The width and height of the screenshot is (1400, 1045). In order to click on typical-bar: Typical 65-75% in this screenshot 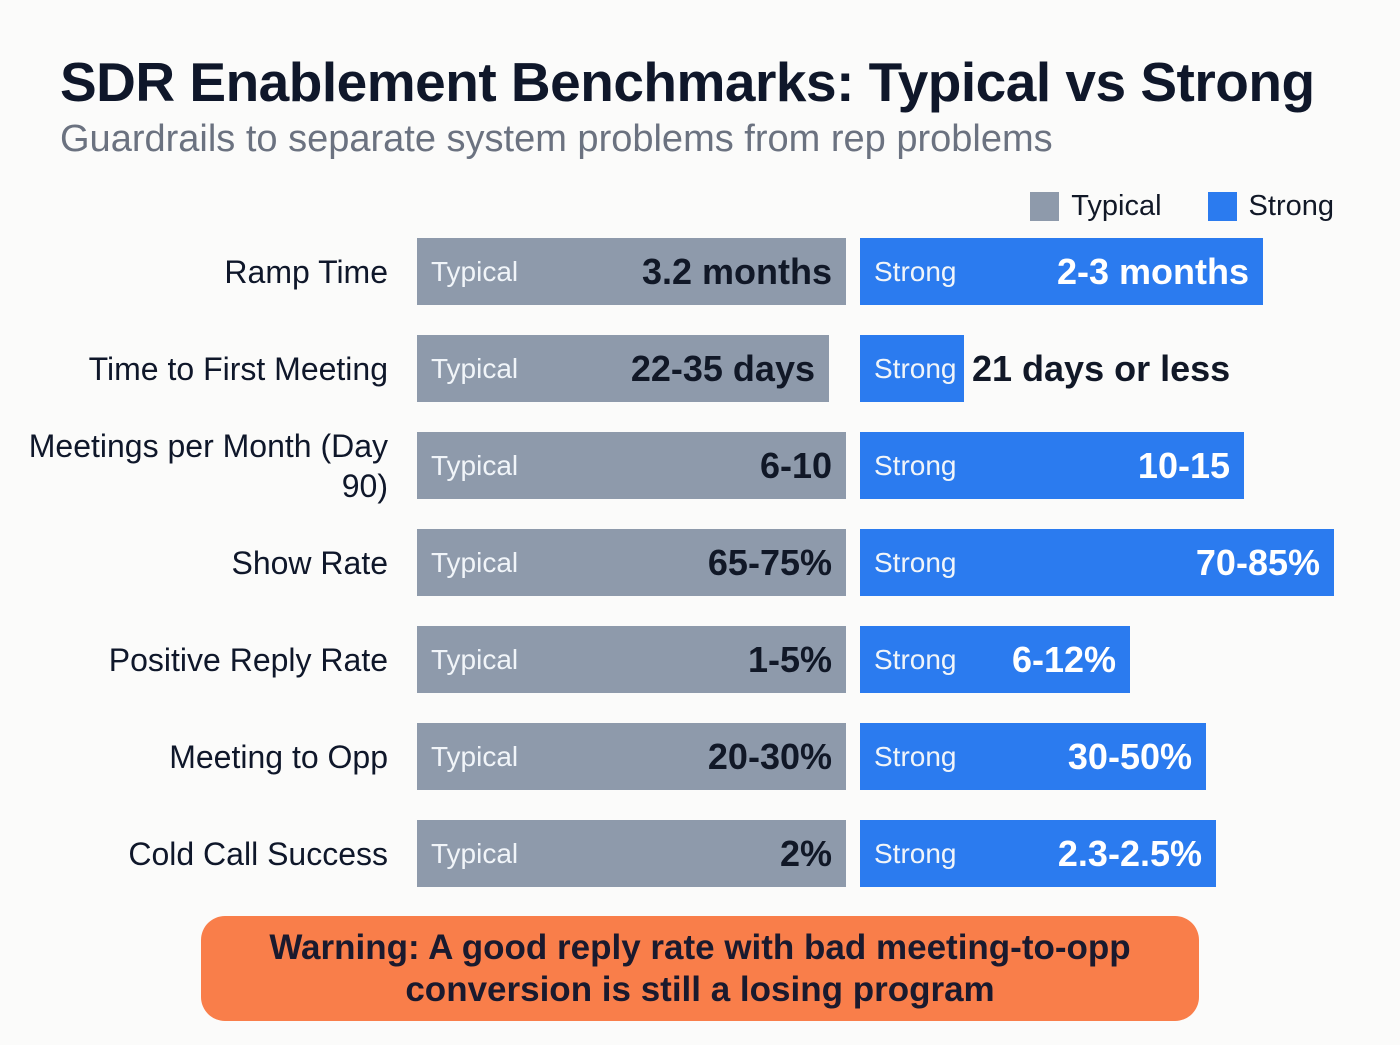, I will do `click(631, 562)`.